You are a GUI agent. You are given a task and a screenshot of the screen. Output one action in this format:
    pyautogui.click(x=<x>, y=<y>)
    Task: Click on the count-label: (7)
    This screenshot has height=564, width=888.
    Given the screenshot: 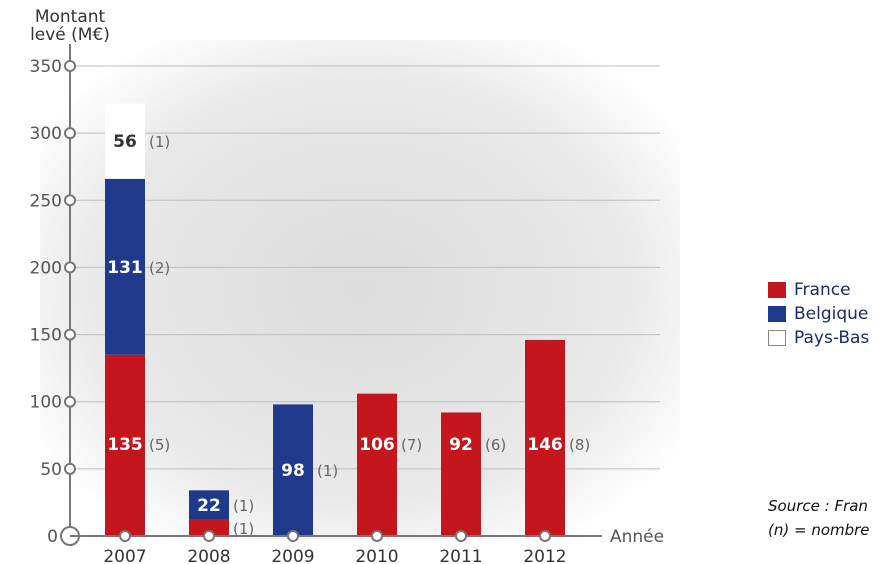 What is the action you would take?
    pyautogui.click(x=411, y=445)
    